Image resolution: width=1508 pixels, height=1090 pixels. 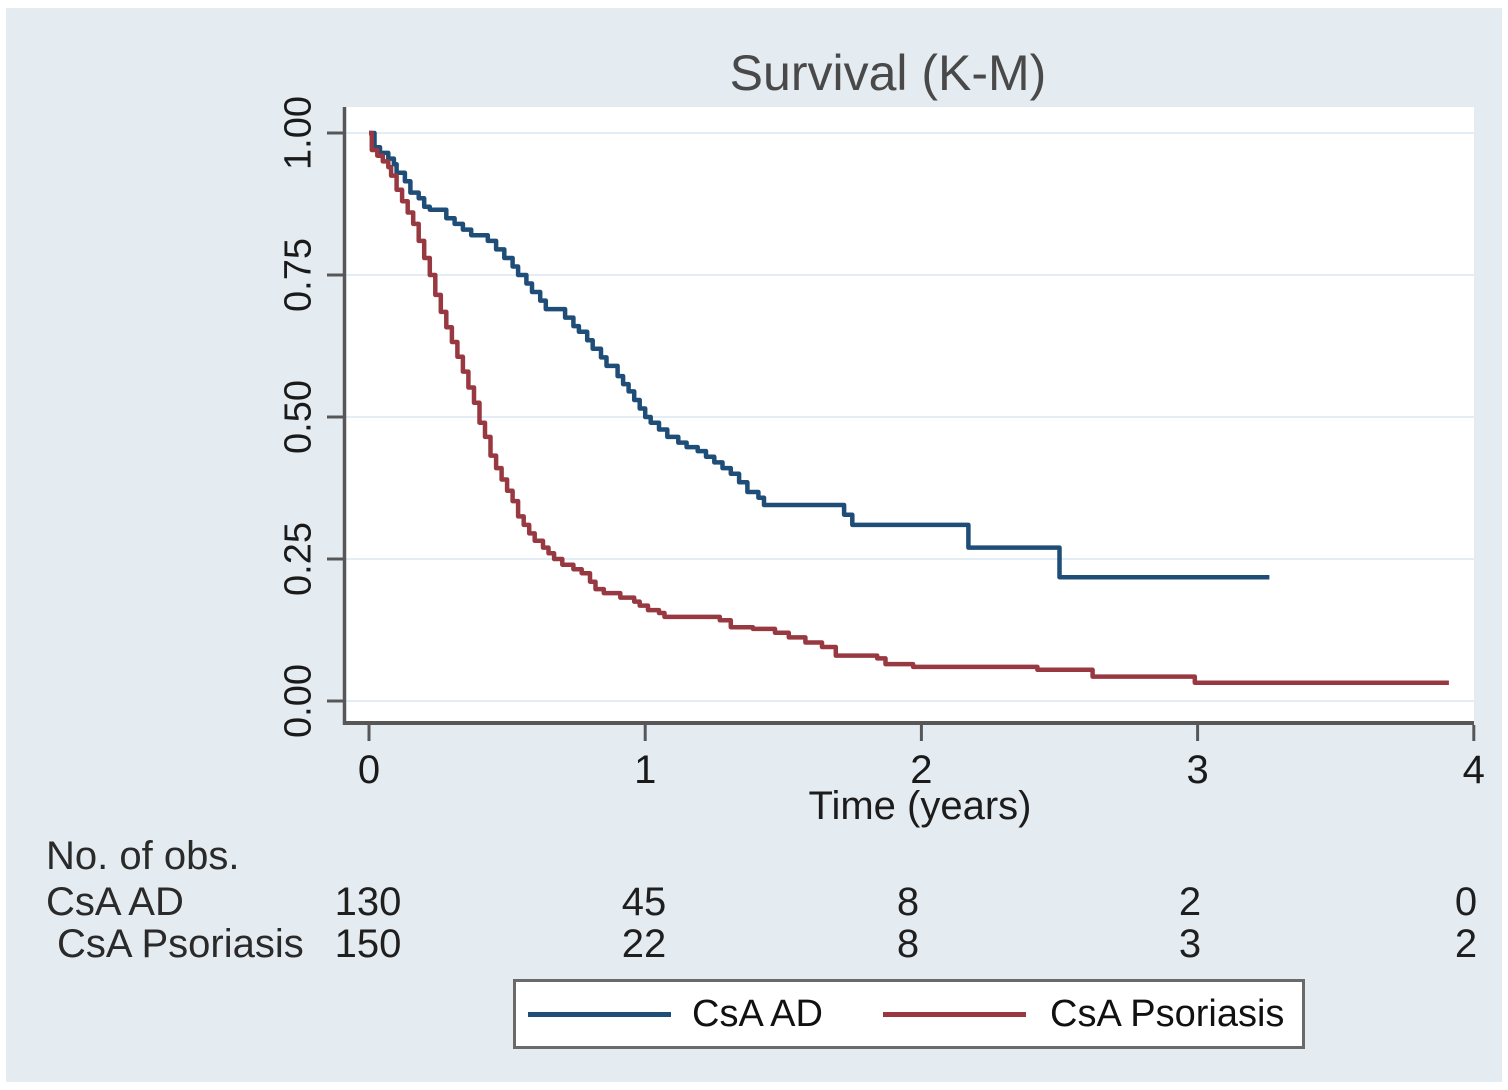 I want to click on y-tick-label: 0.50, so click(x=298, y=417).